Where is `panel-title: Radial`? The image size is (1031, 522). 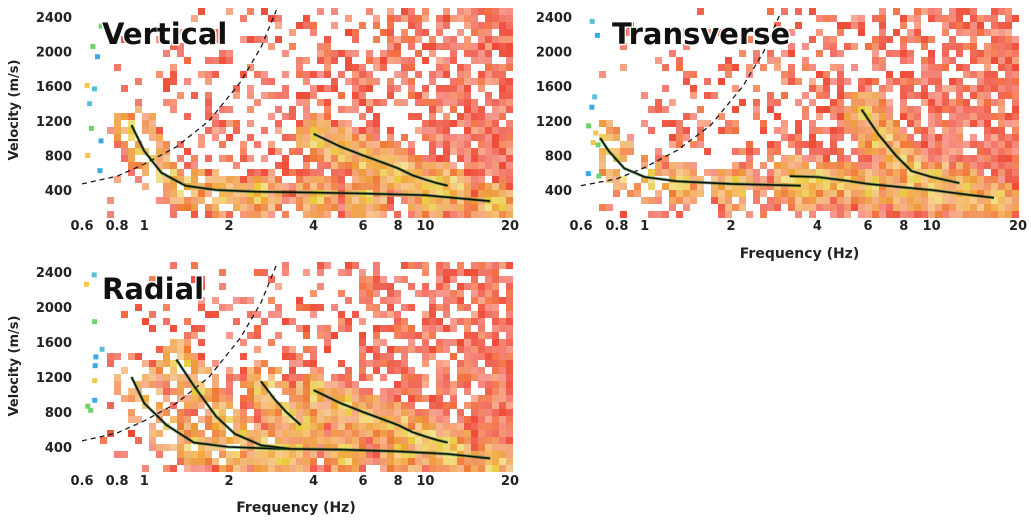 panel-title: Radial is located at coordinates (153, 289).